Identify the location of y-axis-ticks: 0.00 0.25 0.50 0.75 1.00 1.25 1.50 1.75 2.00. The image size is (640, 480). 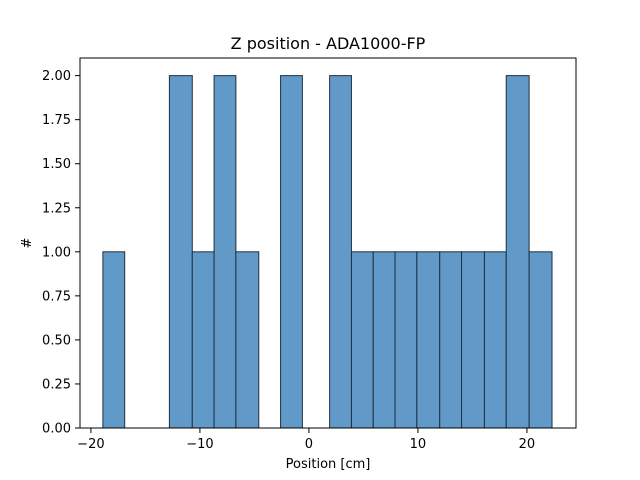
(61, 253).